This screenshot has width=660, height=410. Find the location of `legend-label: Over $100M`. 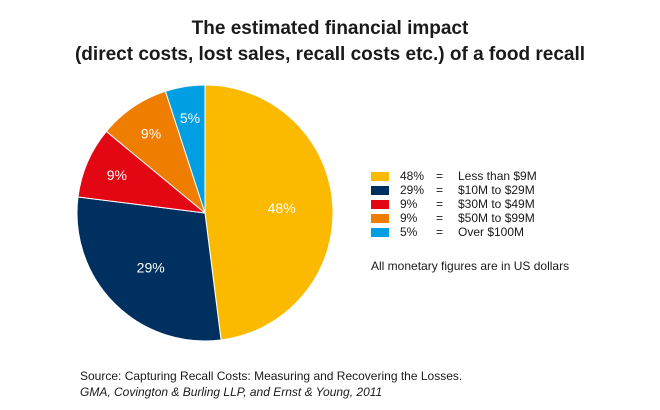

legend-label: Over $100M is located at coordinates (491, 232).